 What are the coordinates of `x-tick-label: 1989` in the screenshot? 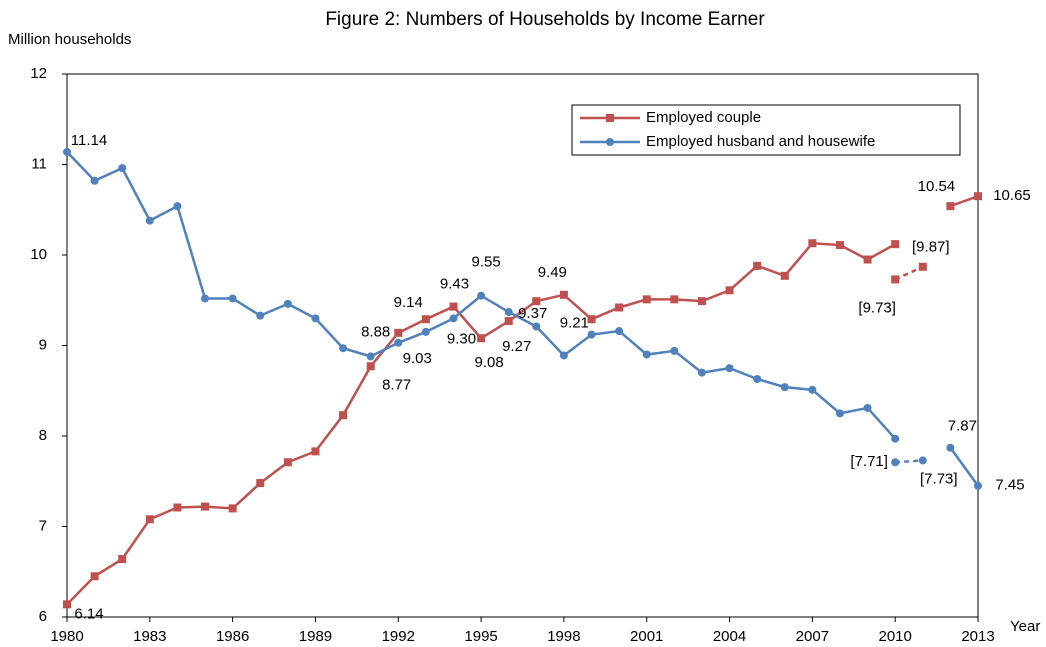 It's located at (315, 636).